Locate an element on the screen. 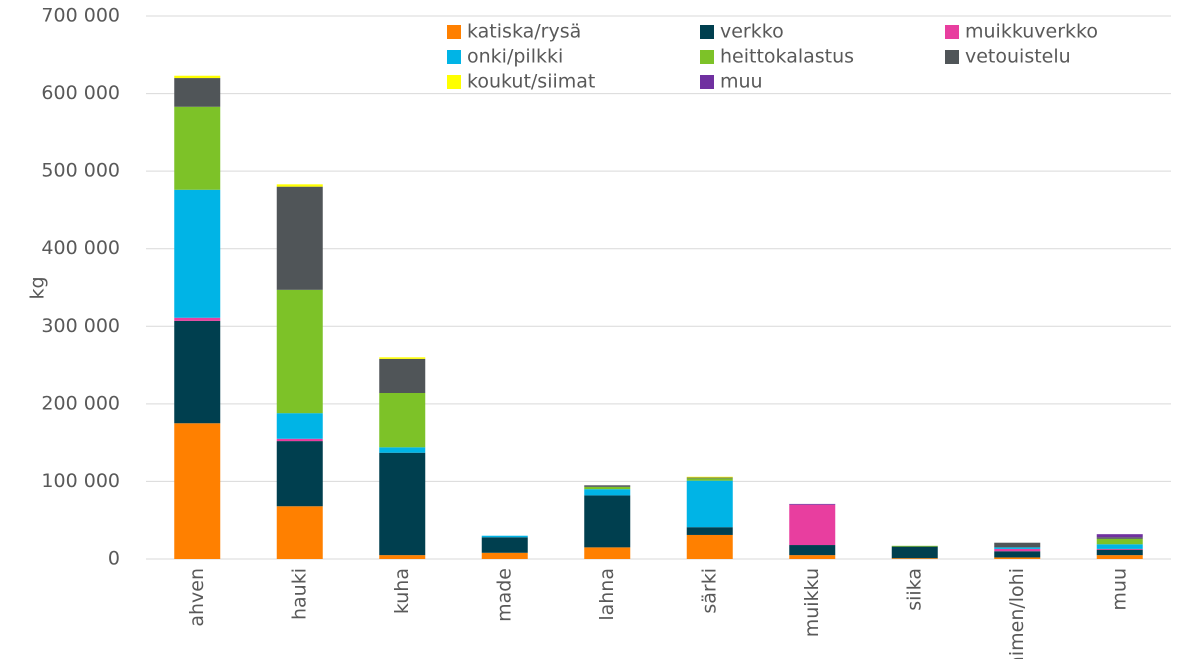 The image size is (1181, 663). y-tick-label: 300 000 is located at coordinates (80, 326).